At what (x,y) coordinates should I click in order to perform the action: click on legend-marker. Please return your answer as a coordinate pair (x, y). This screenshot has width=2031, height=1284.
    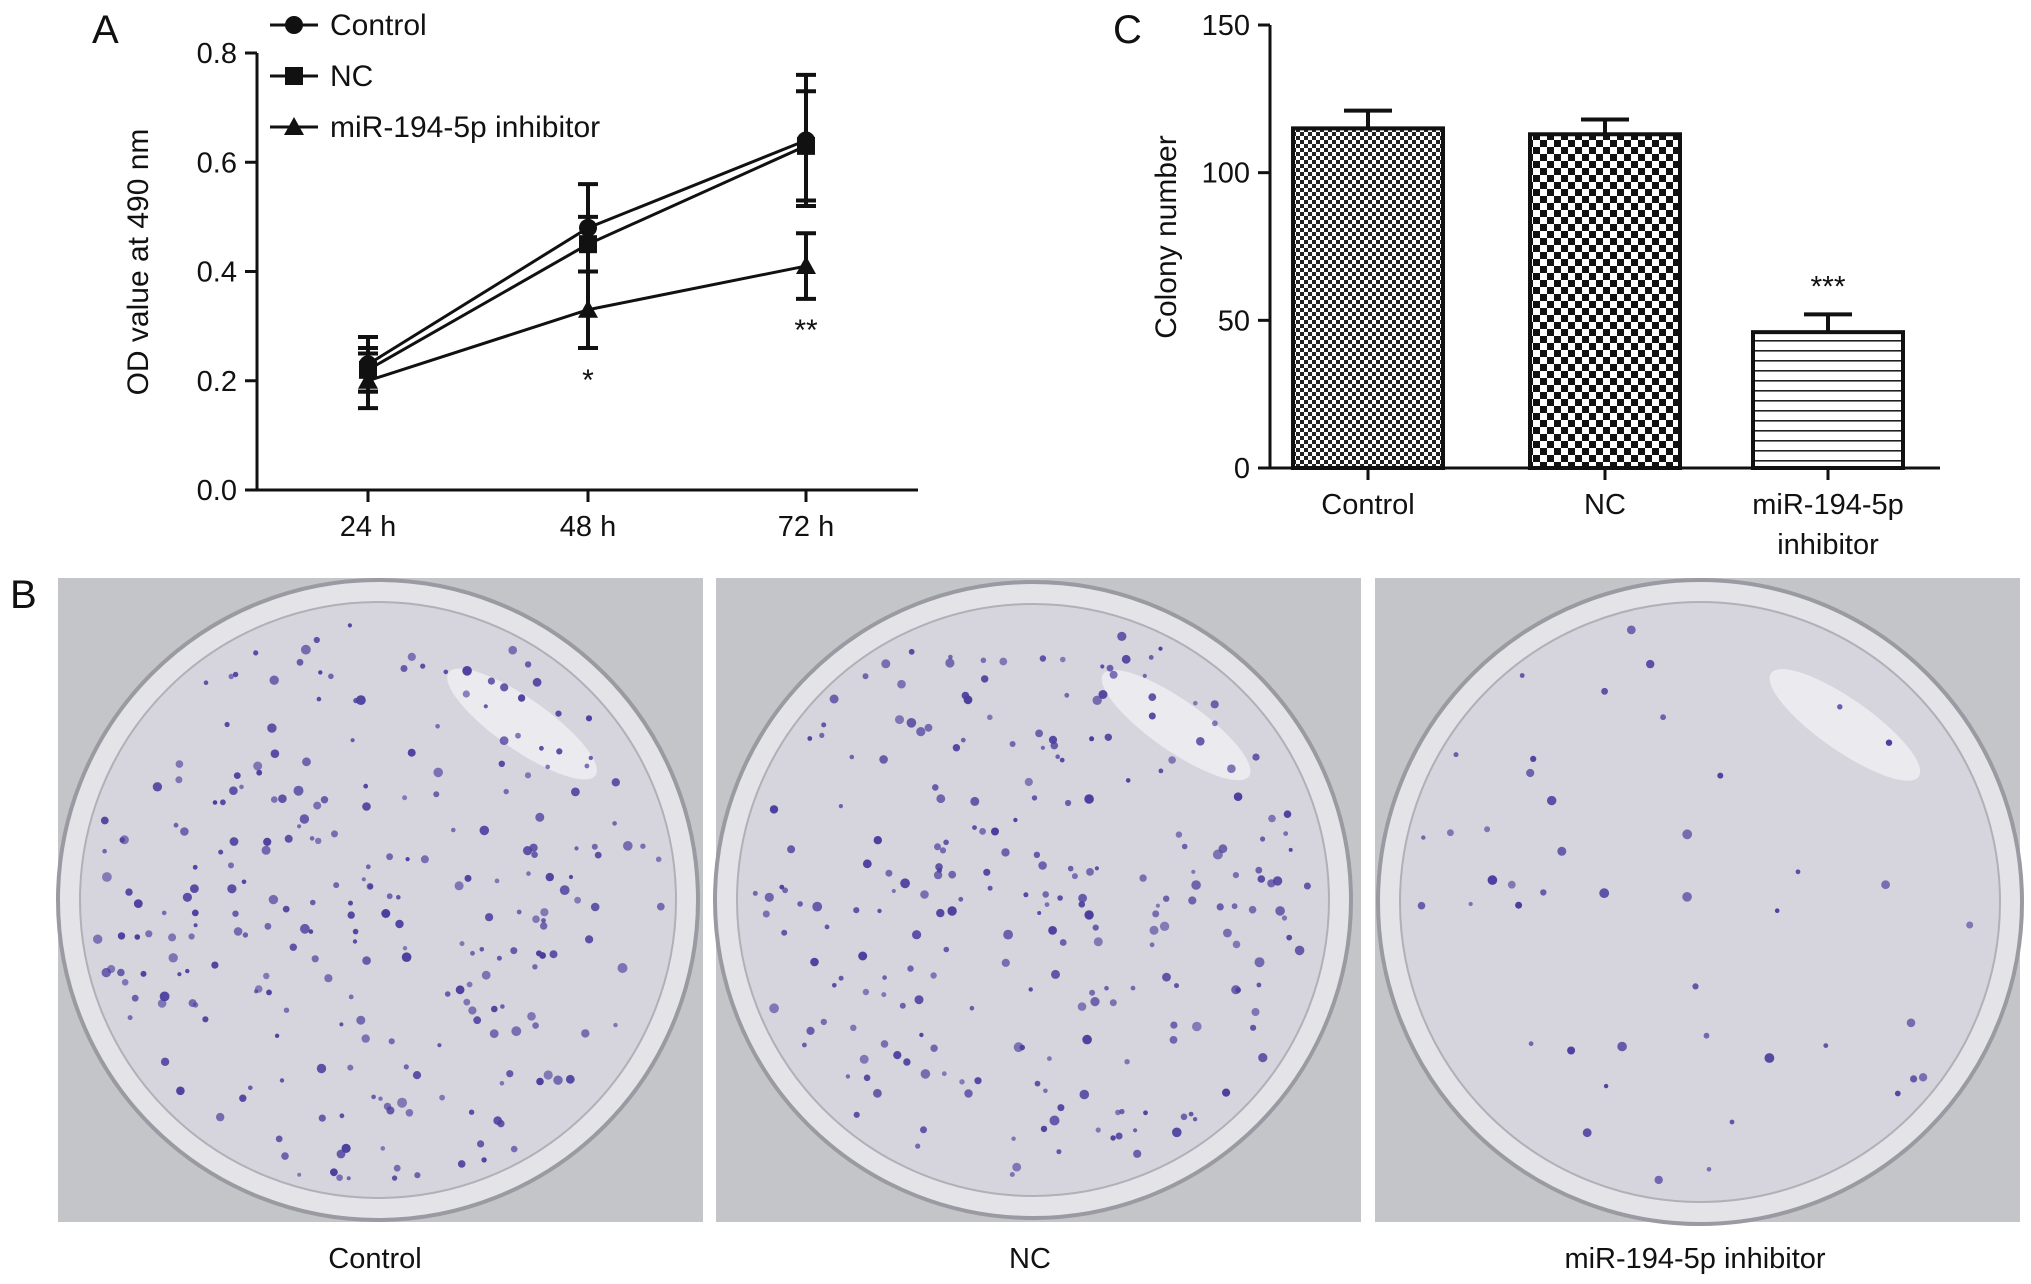
    Looking at the image, I should click on (294, 76).